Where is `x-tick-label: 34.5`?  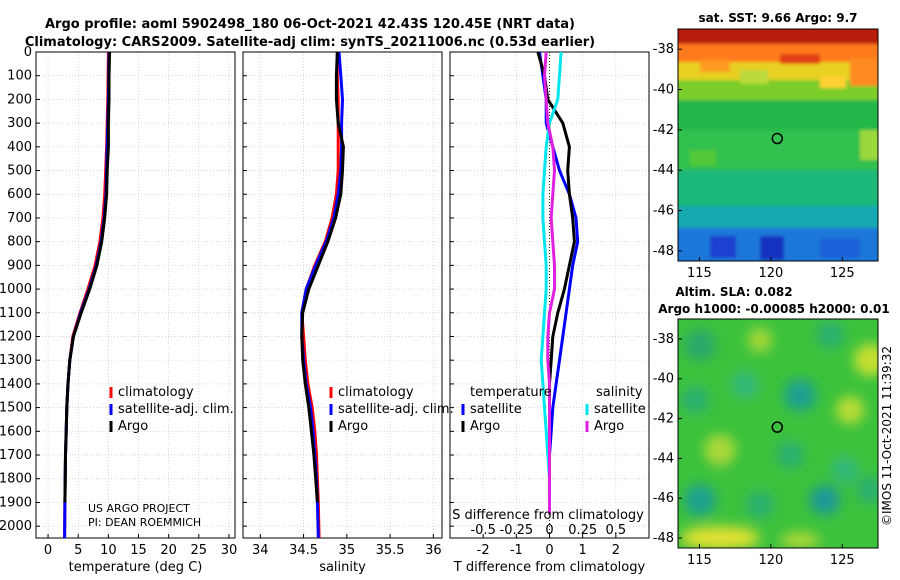
x-tick-label: 34.5 is located at coordinates (303, 550).